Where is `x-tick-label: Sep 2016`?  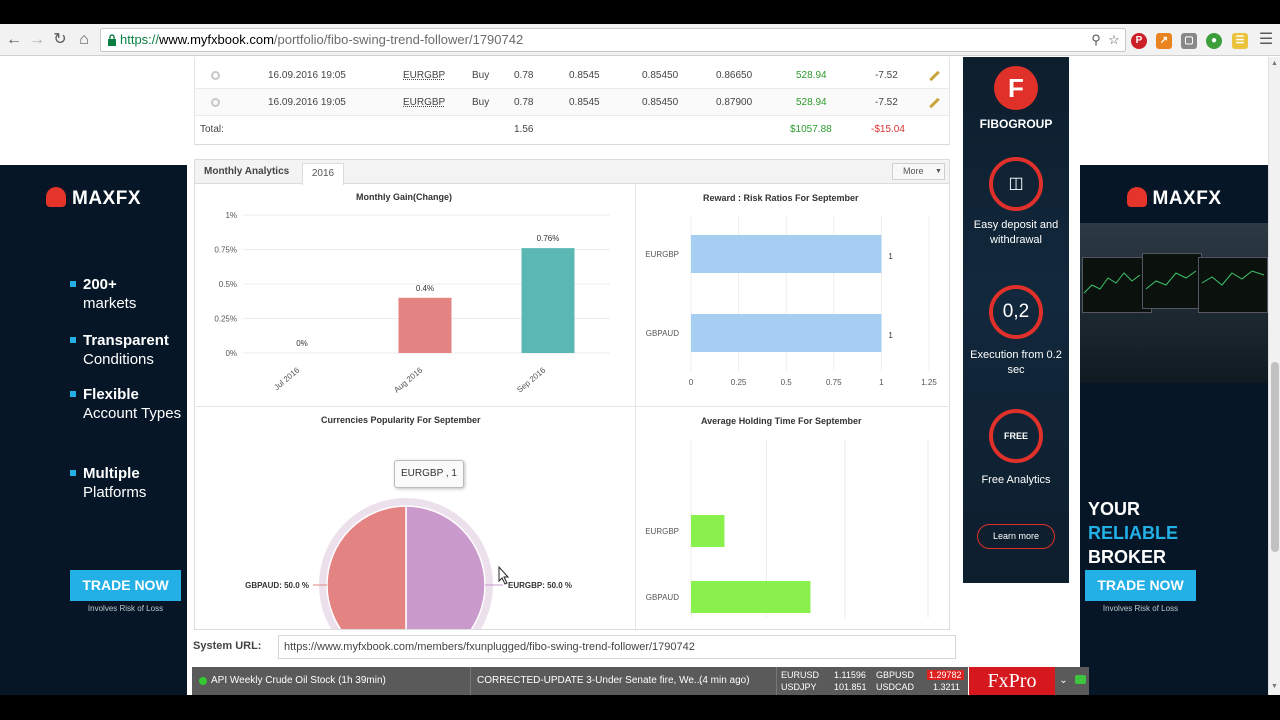
x-tick-label: Sep 2016 is located at coordinates (531, 379).